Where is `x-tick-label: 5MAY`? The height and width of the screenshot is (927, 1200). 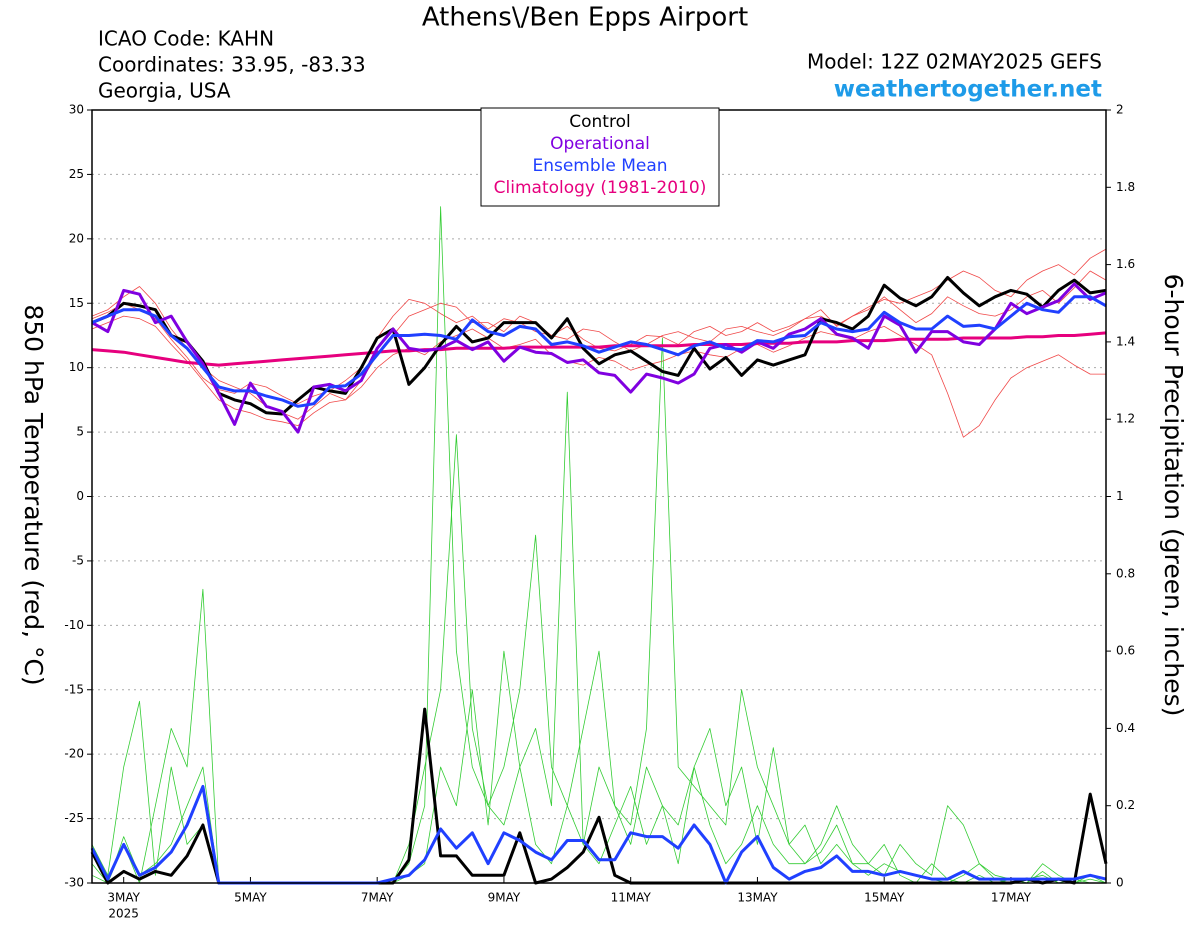
x-tick-label: 5MAY is located at coordinates (250, 898).